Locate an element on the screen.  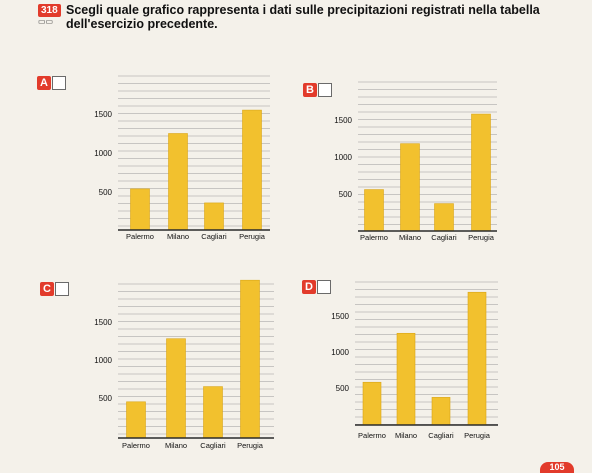
option-d-checkbox is located at coordinates (324, 287).